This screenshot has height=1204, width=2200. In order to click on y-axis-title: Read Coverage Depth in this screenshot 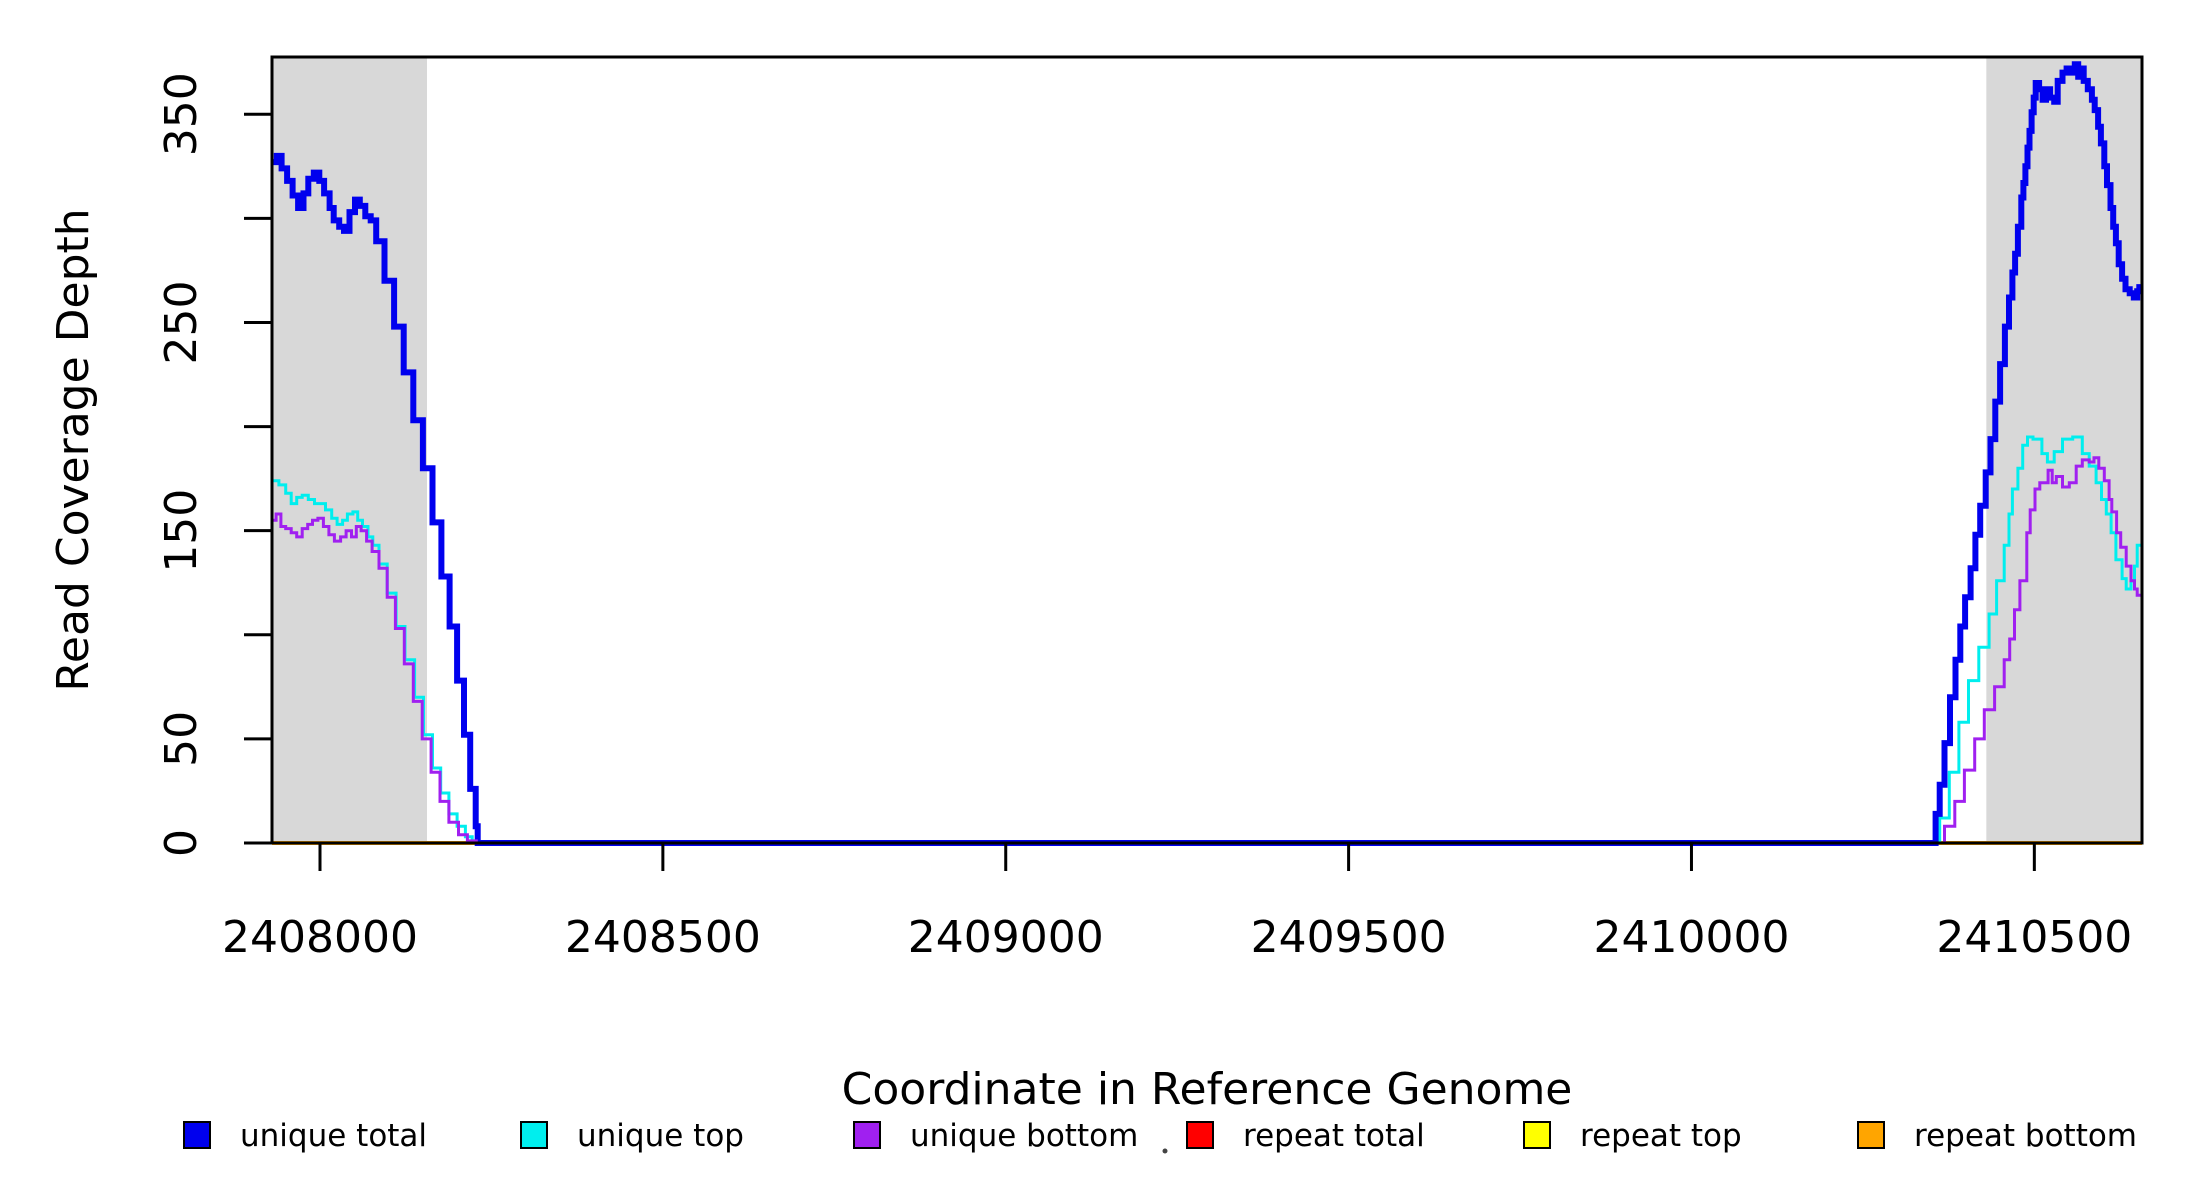, I will do `click(73, 449)`.